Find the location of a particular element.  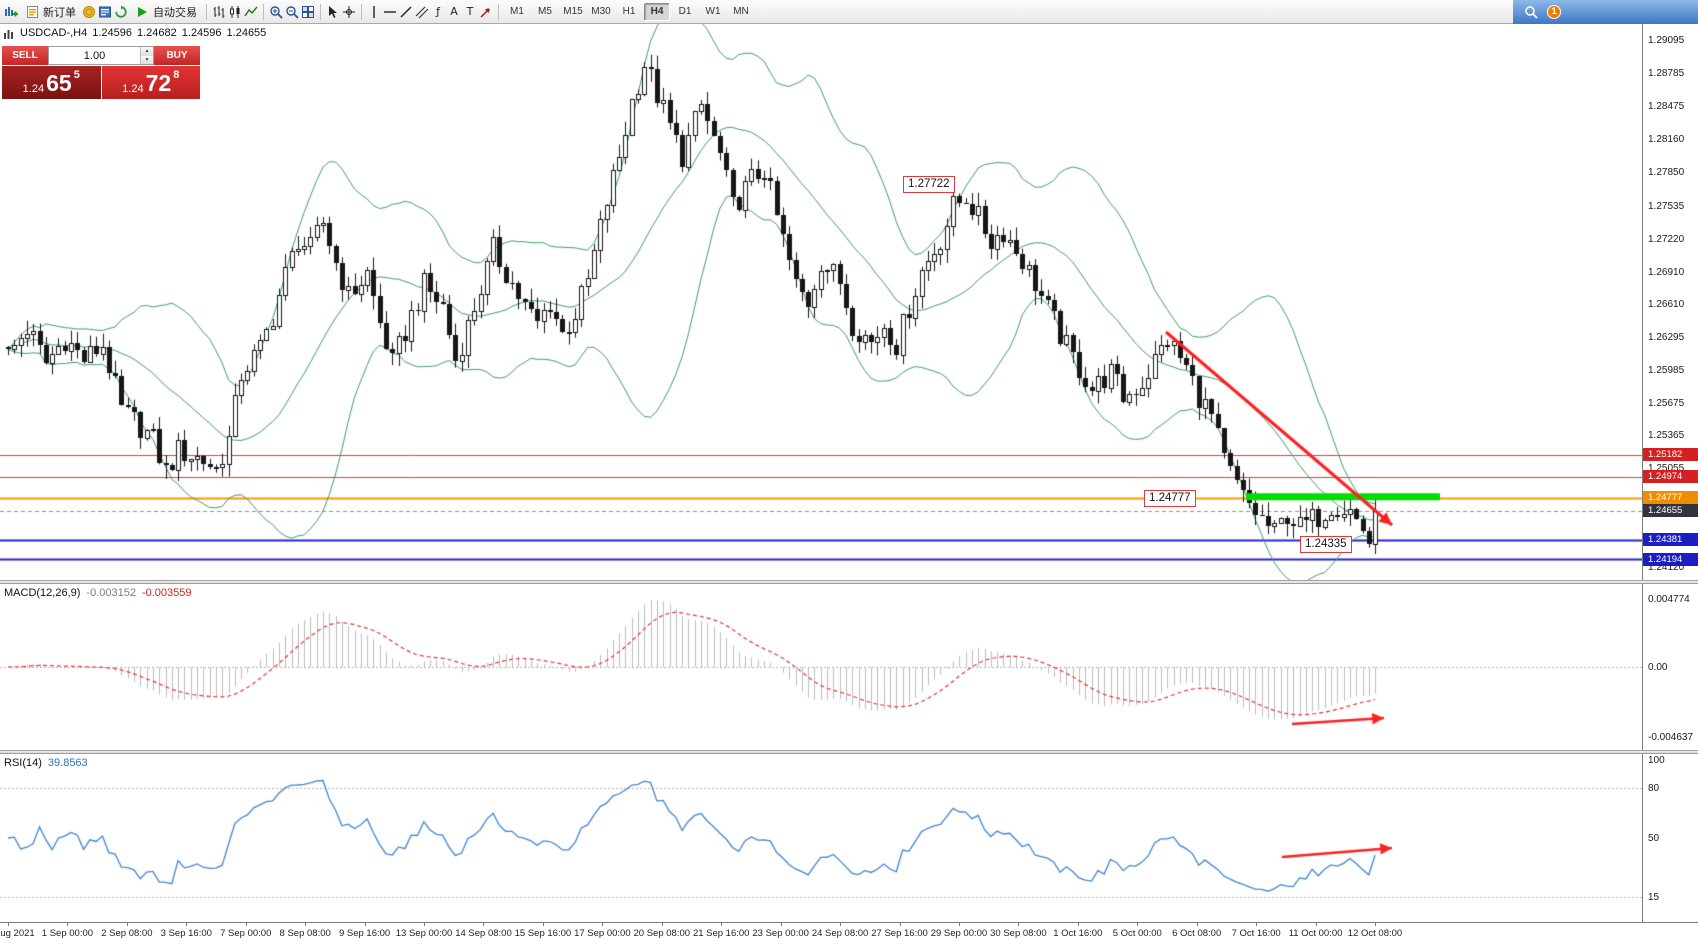

price-callout: 1.24777 is located at coordinates (1170, 498).